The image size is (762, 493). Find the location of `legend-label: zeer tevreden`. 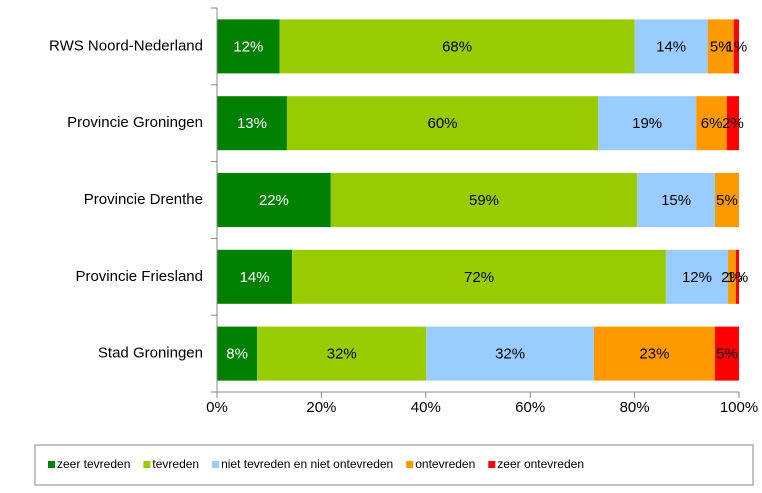

legend-label: zeer tevreden is located at coordinates (93, 464).